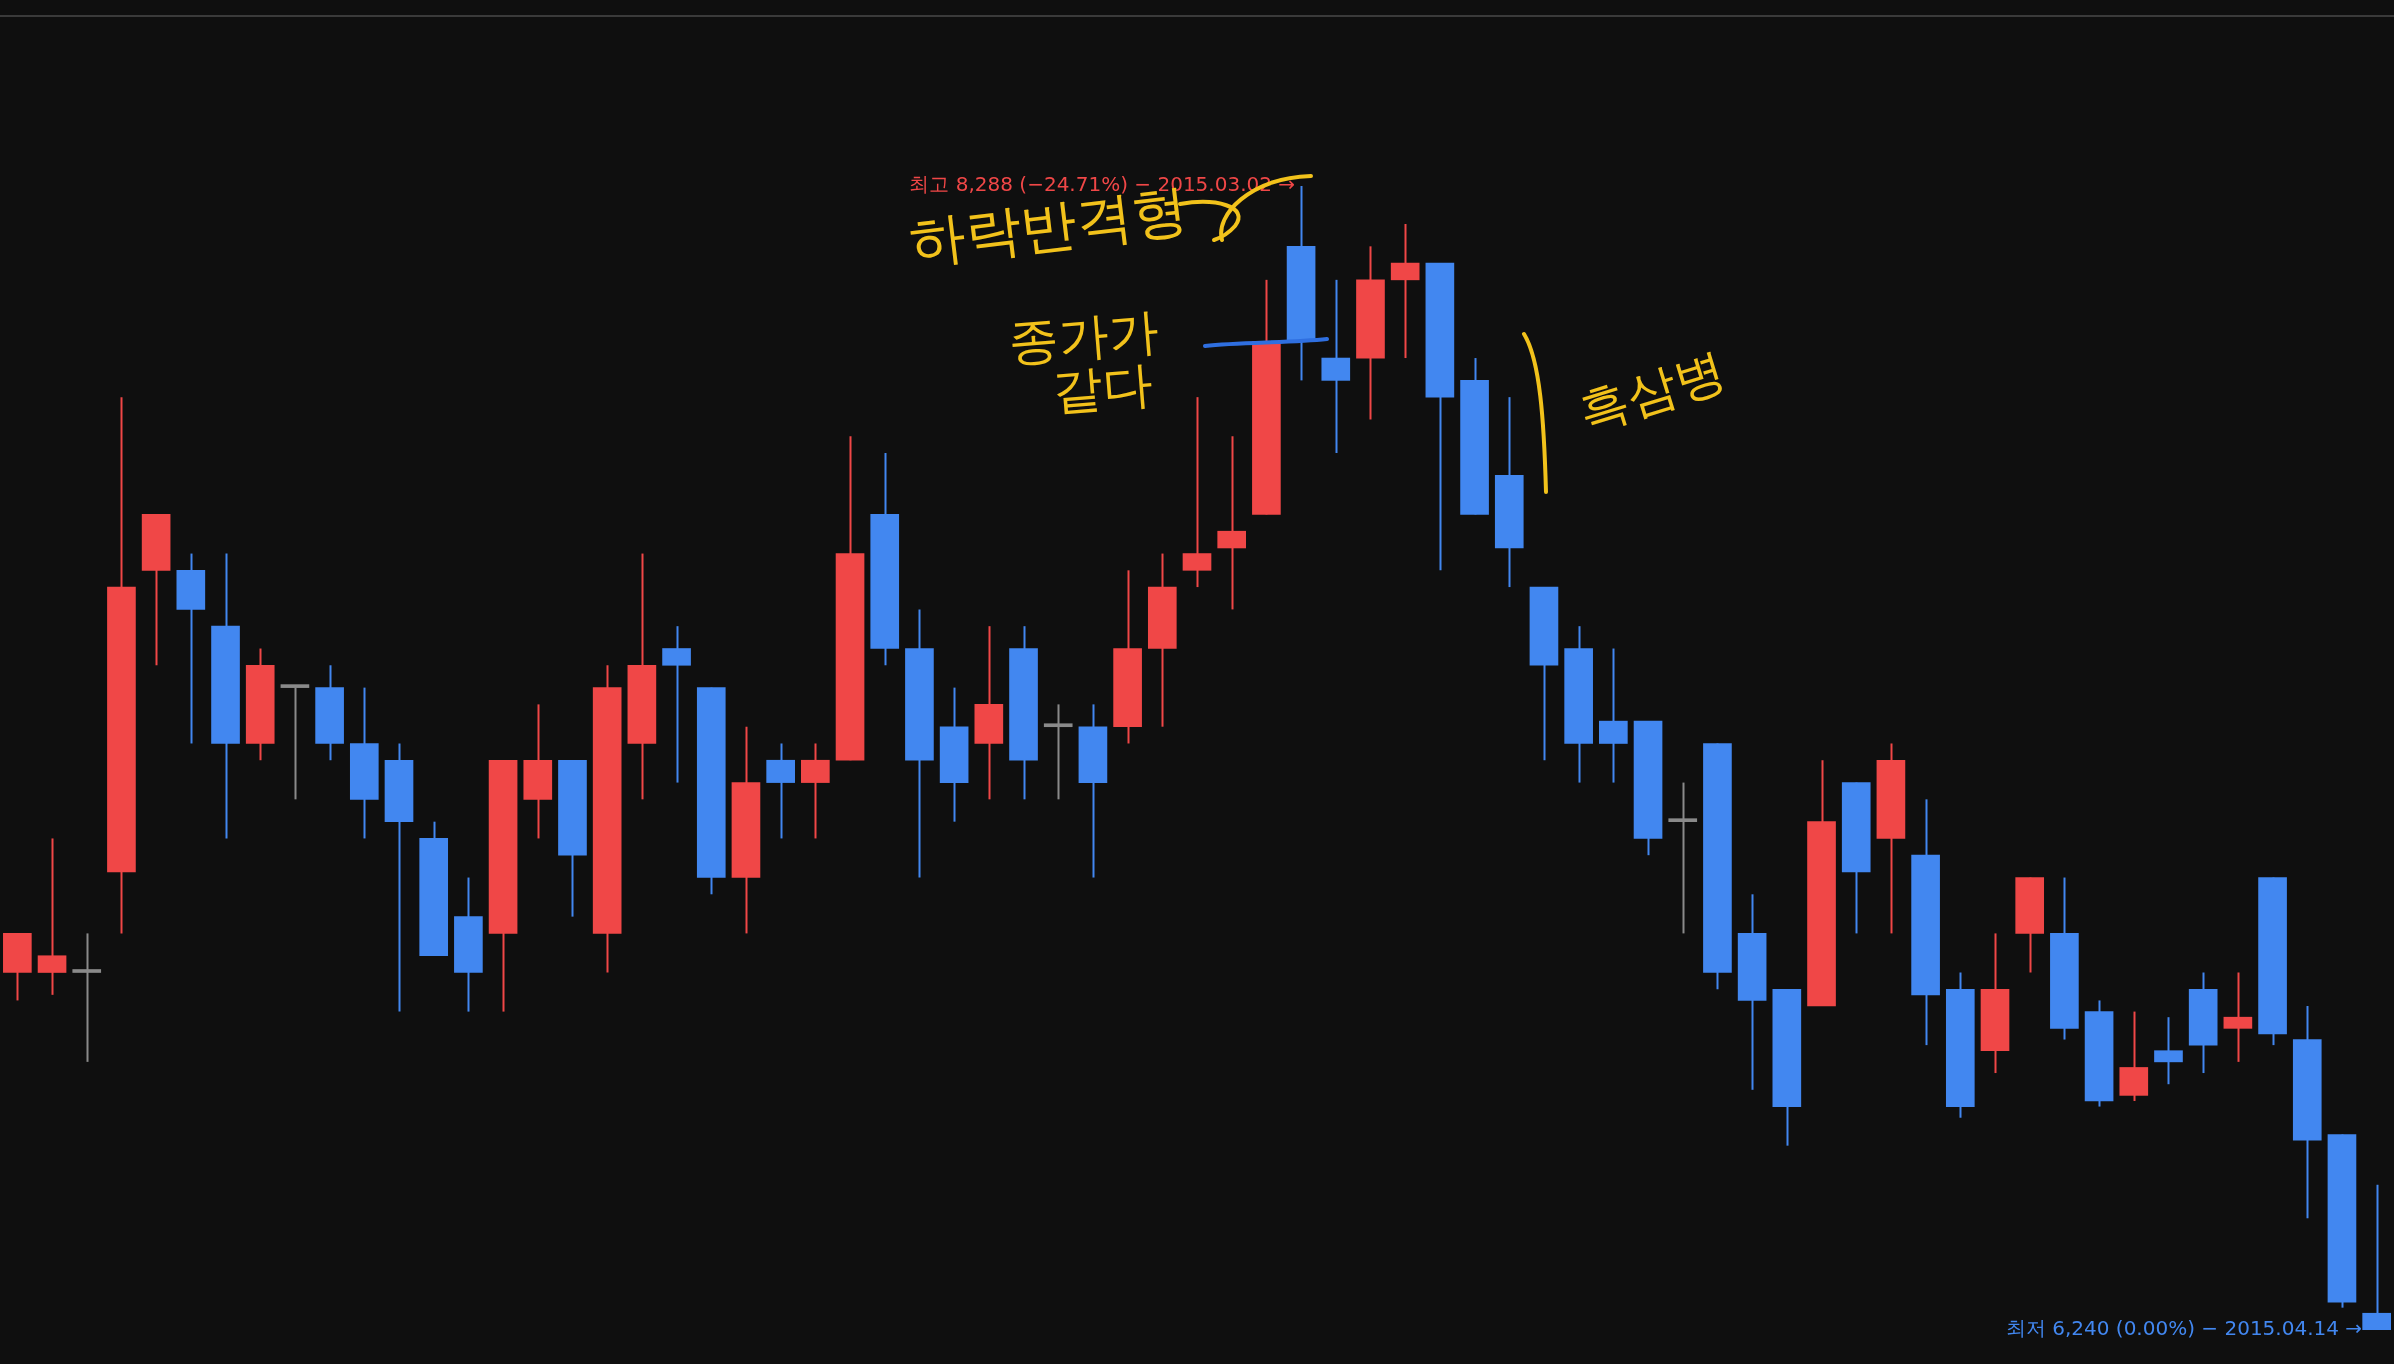 This screenshot has height=1364, width=2394. Describe the element at coordinates (1651, 391) in the screenshot. I see `annotation: 흑삼병` at that location.